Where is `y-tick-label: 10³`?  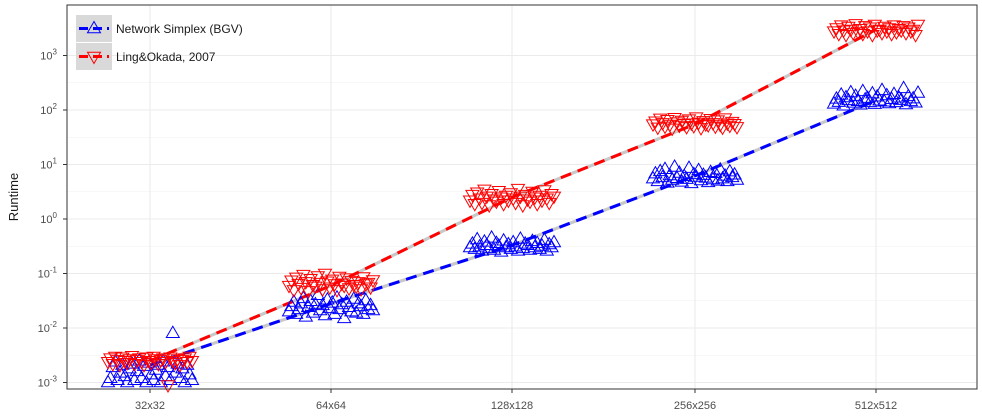
y-tick-label: 10³ is located at coordinates (48, 55).